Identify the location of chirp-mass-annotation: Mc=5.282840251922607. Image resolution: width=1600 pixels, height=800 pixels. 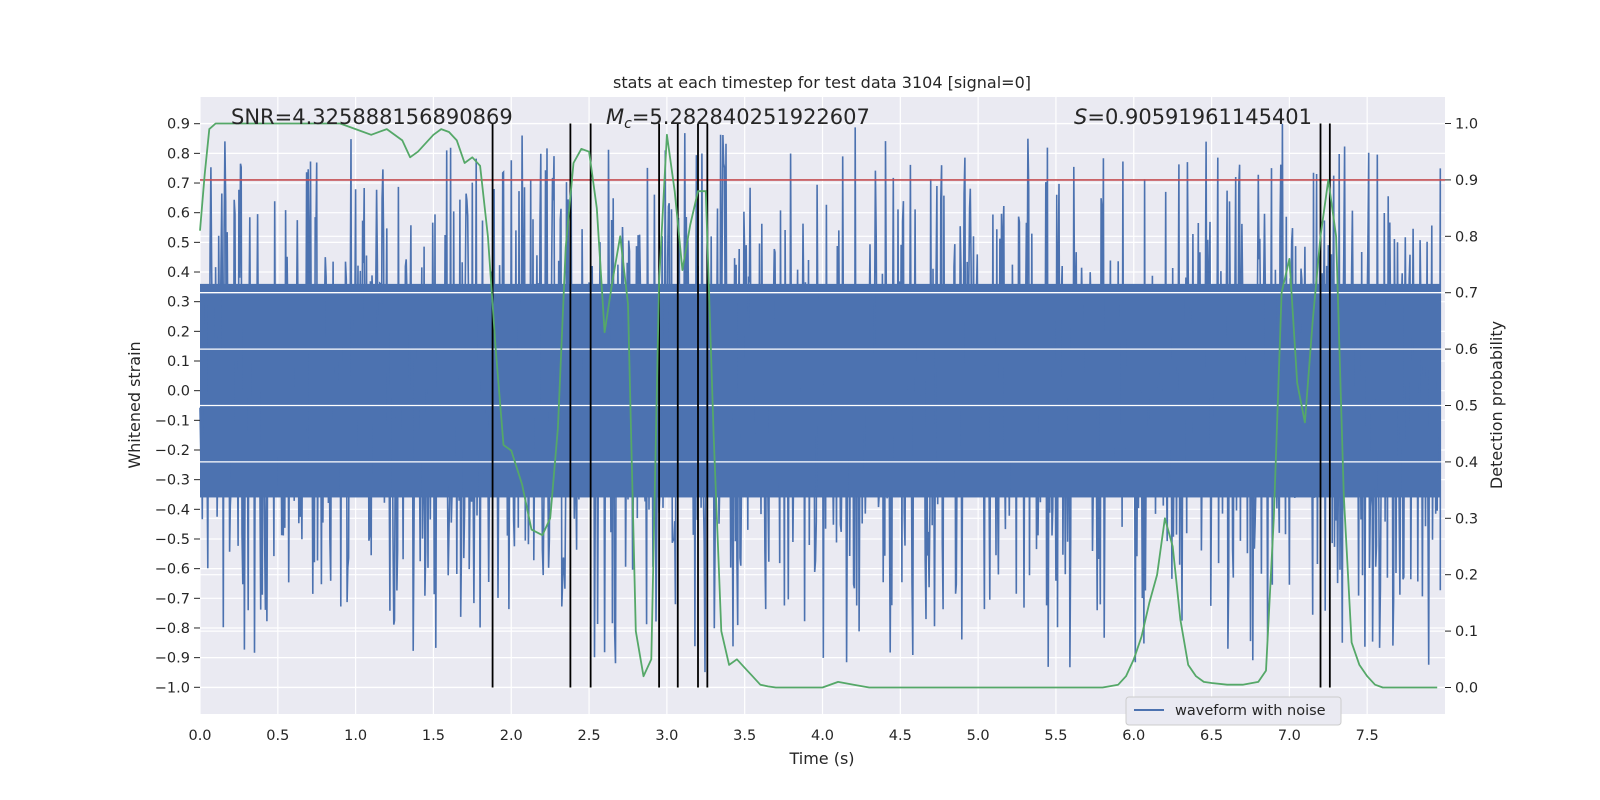
(738, 118).